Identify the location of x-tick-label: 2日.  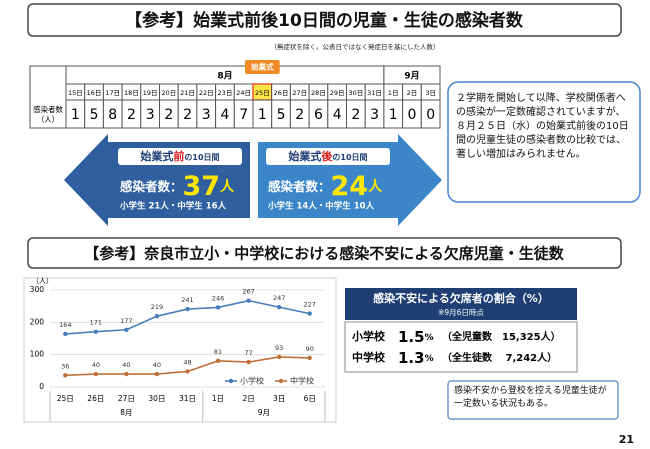
(248, 398).